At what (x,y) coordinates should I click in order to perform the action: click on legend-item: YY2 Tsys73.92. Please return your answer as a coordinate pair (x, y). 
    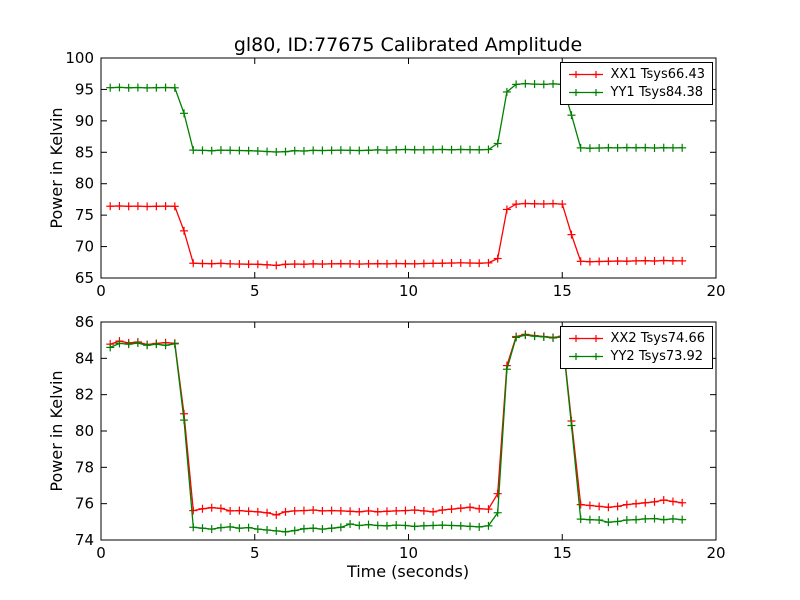
    Looking at the image, I should click on (636, 356).